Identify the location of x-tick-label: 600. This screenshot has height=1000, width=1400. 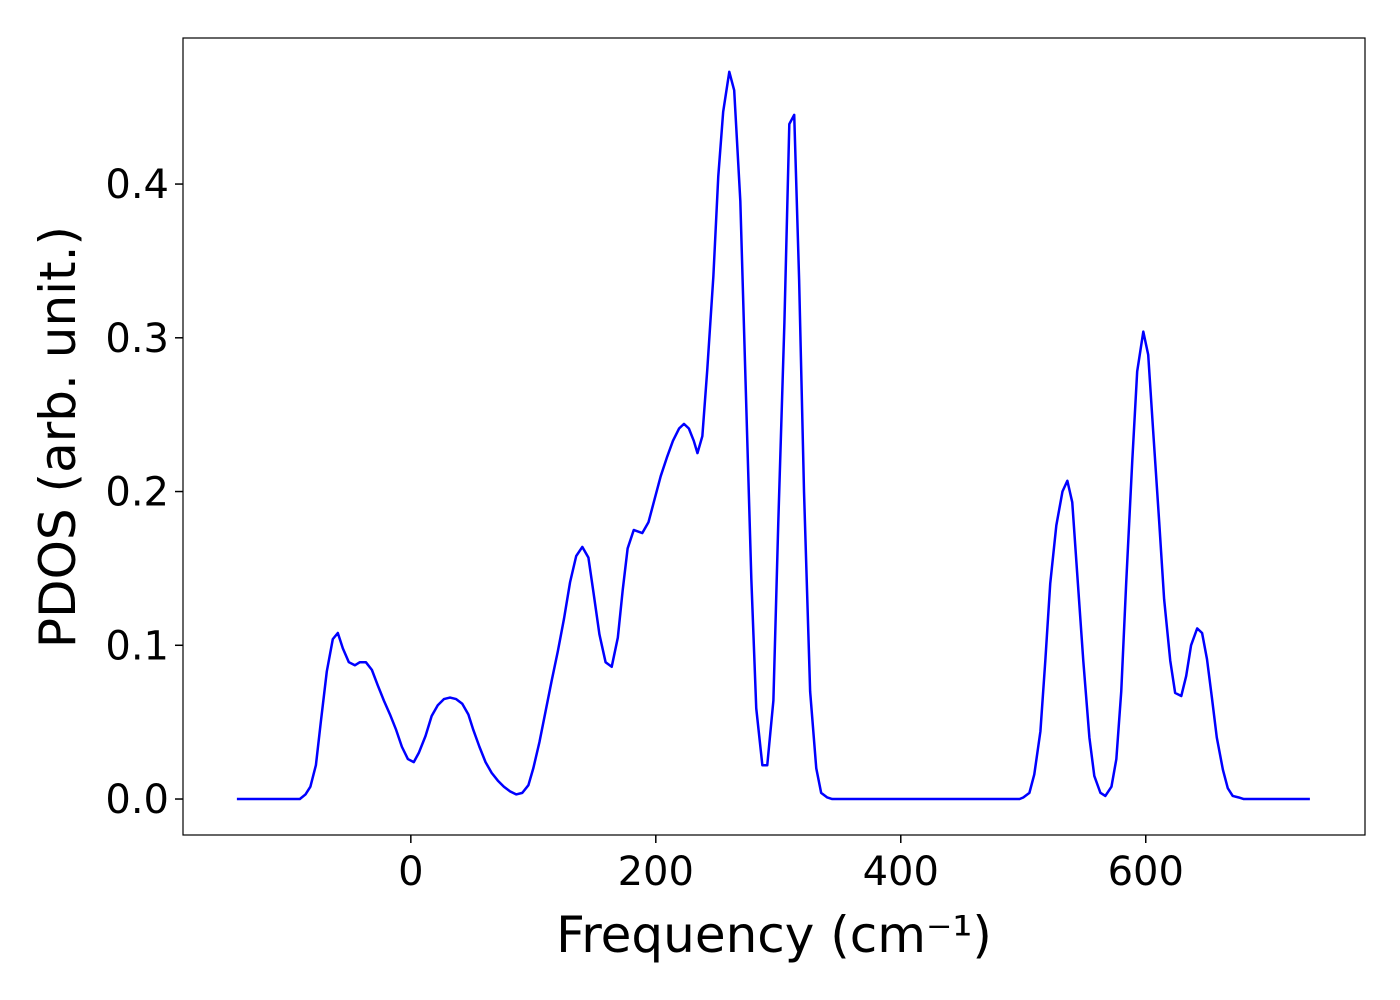
(1146, 872).